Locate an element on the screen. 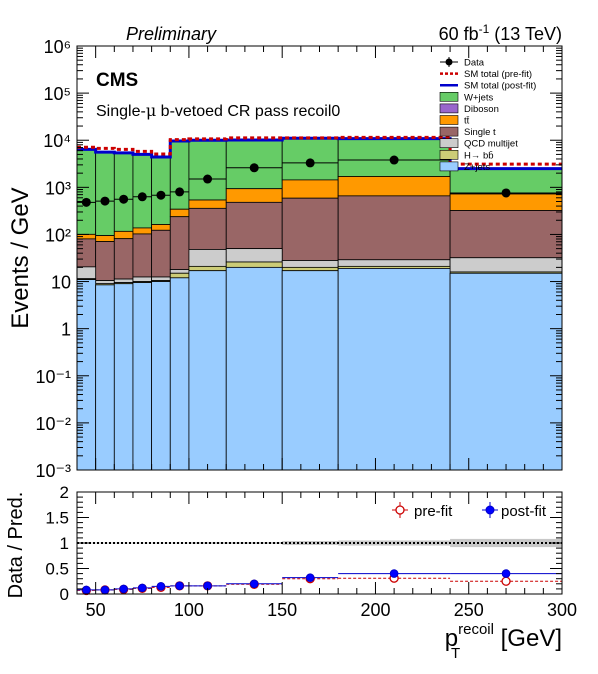 The width and height of the screenshot is (598, 674). legend-item-postfit: SM total (post-fit) is located at coordinates (488, 86).